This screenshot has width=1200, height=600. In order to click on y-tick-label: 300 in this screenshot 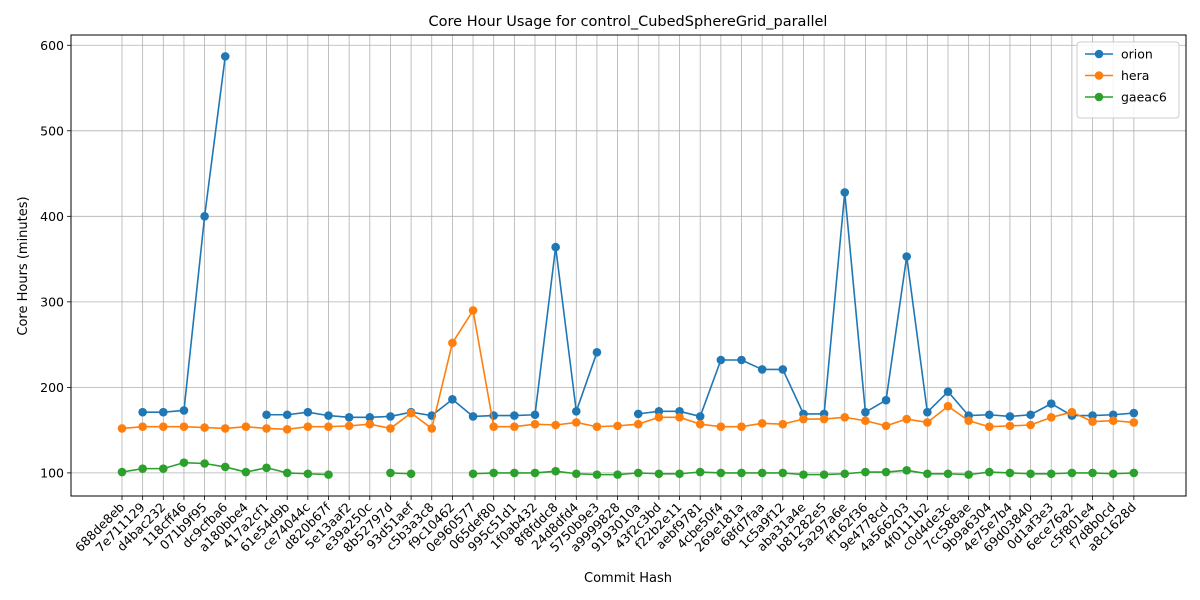, I will do `click(52, 301)`.